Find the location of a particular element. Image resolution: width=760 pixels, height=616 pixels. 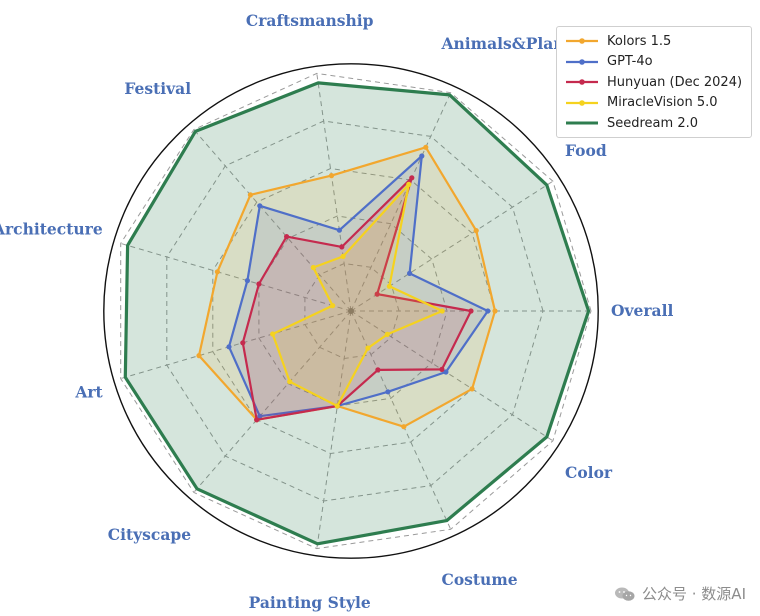

axis-label-food: Food is located at coordinates (586, 150).